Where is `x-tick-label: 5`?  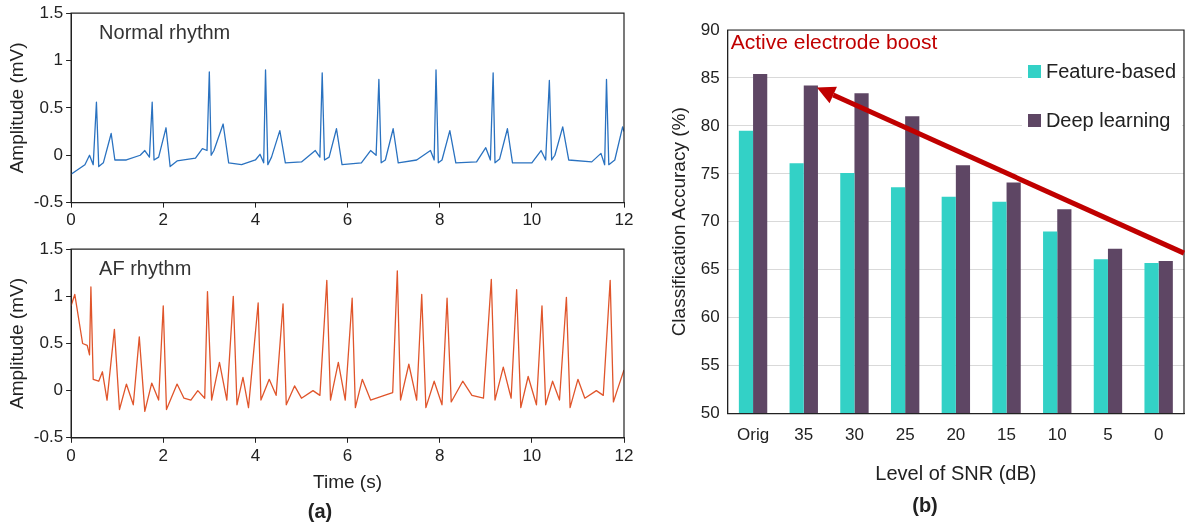
x-tick-label: 5 is located at coordinates (1108, 435).